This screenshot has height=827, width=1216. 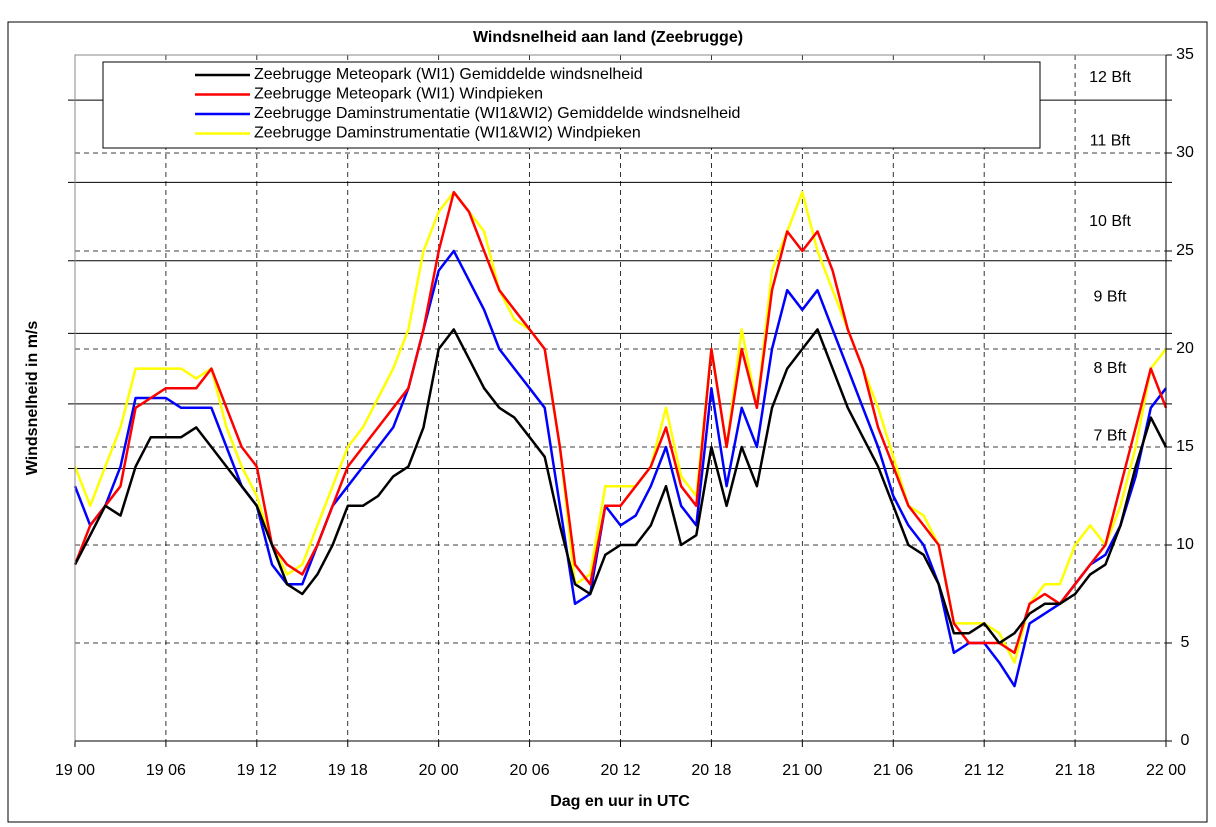 What do you see at coordinates (1166, 770) in the screenshot?
I see `x-tick-label: 22 00` at bounding box center [1166, 770].